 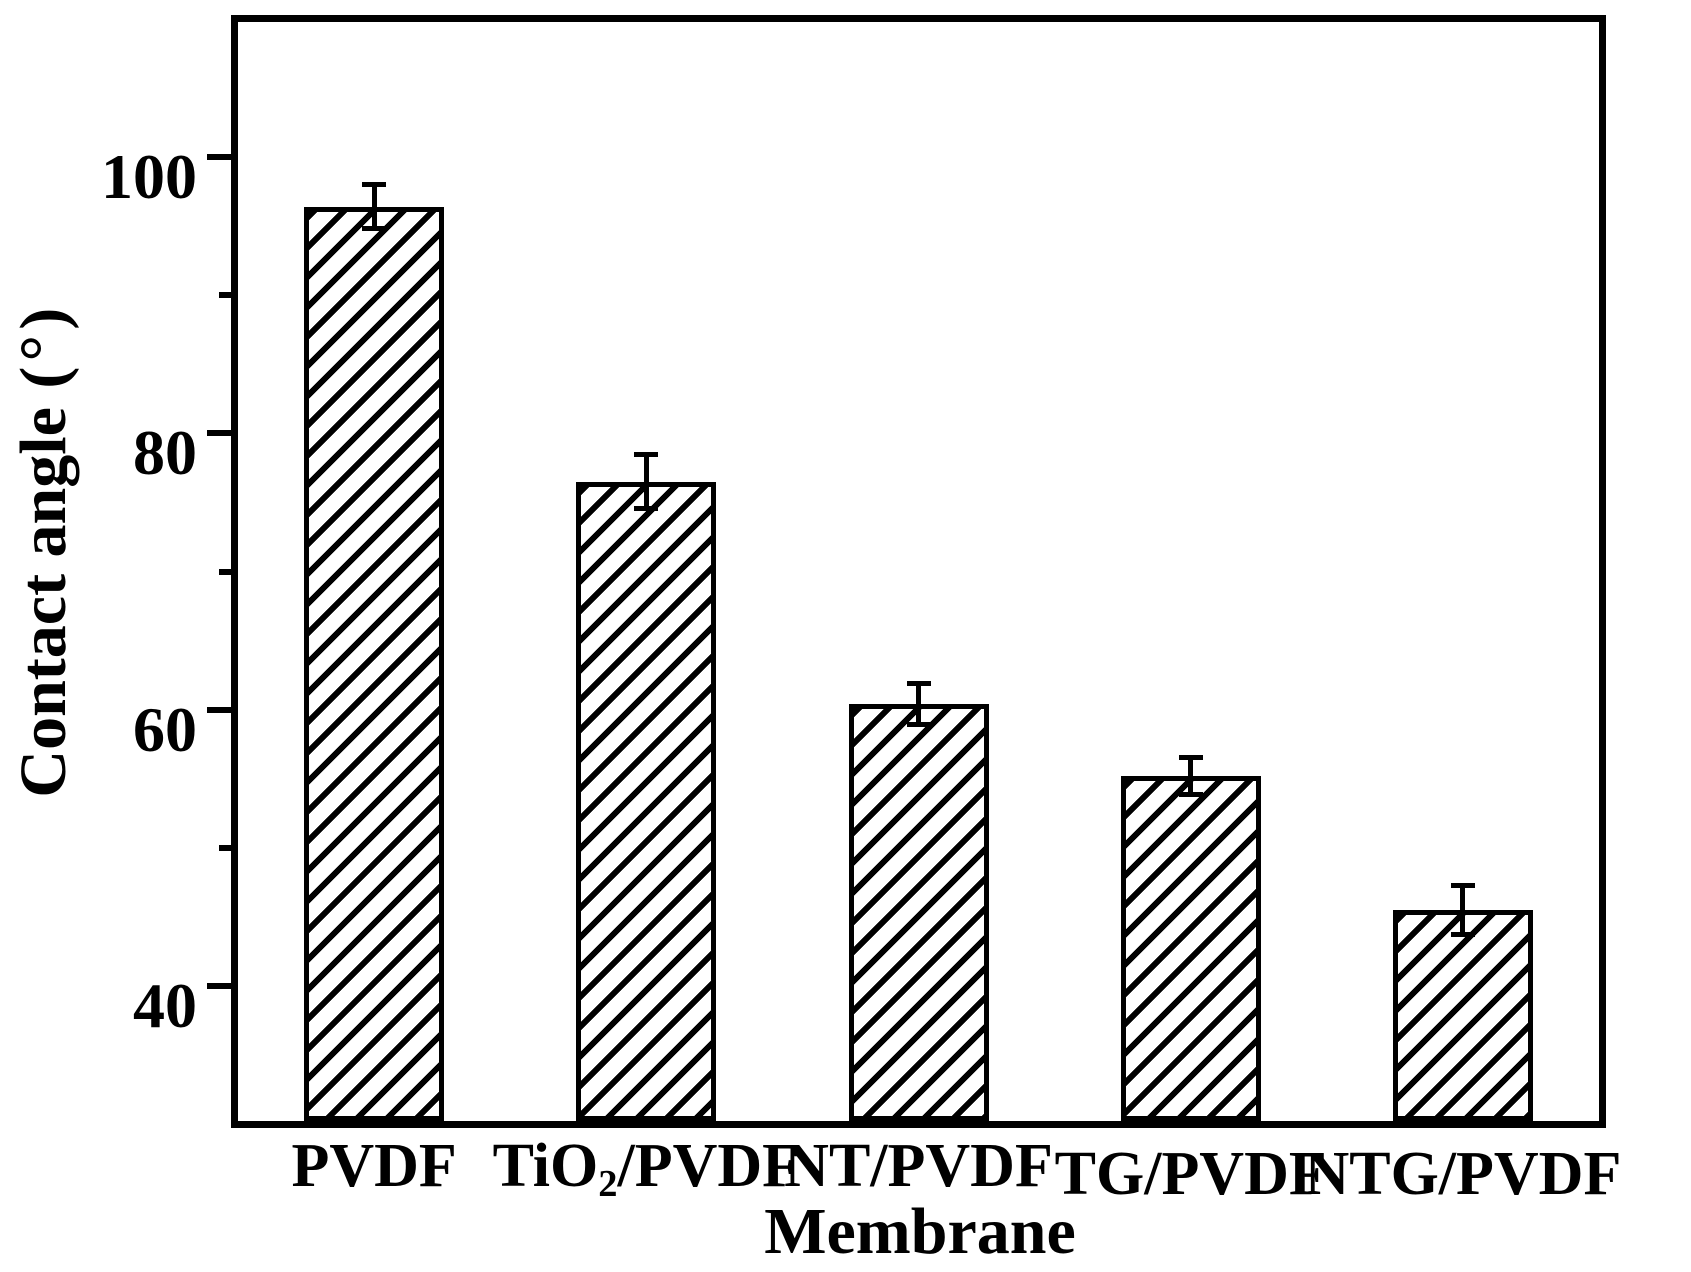 I want to click on x-tick-label-ntg-pvdf: NTG/PVDF, so click(x=1462, y=1174).